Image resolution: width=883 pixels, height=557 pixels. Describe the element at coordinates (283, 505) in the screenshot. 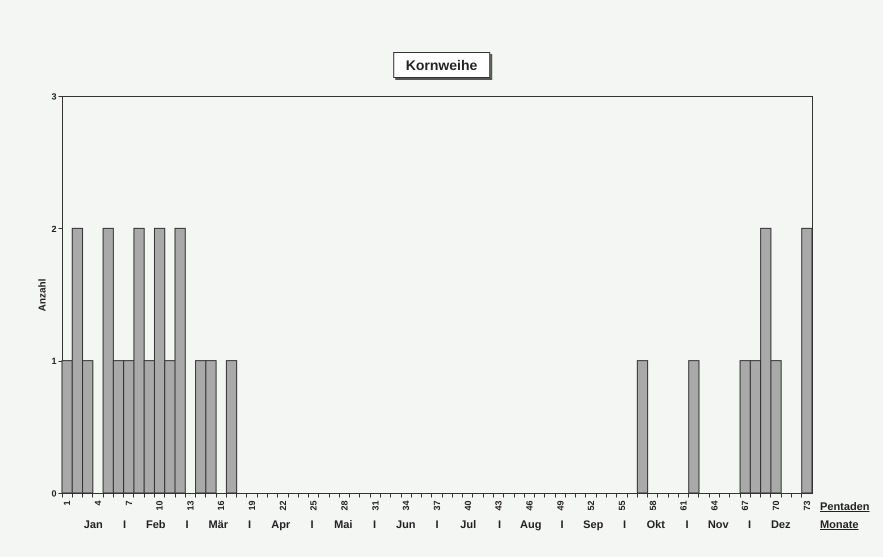

I see `x-tick-label: 22` at that location.